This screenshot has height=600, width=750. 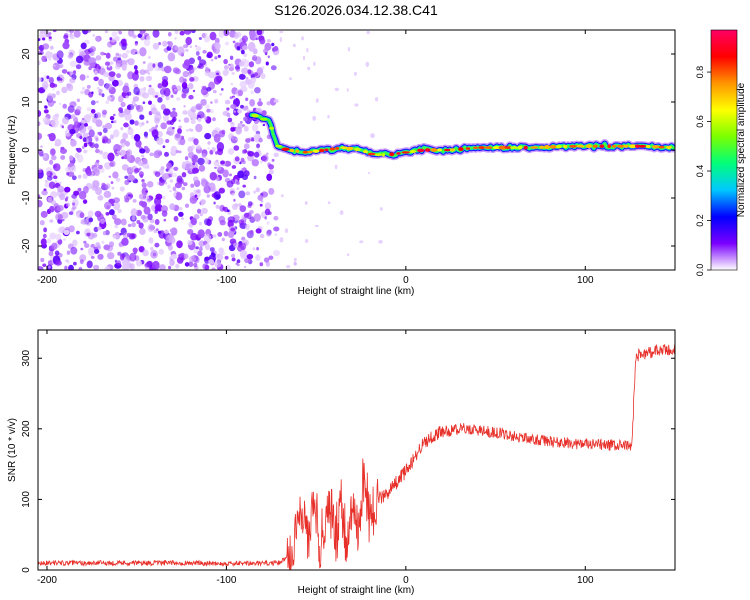 I want to click on snr-x-tick-label: 100, so click(x=585, y=580).